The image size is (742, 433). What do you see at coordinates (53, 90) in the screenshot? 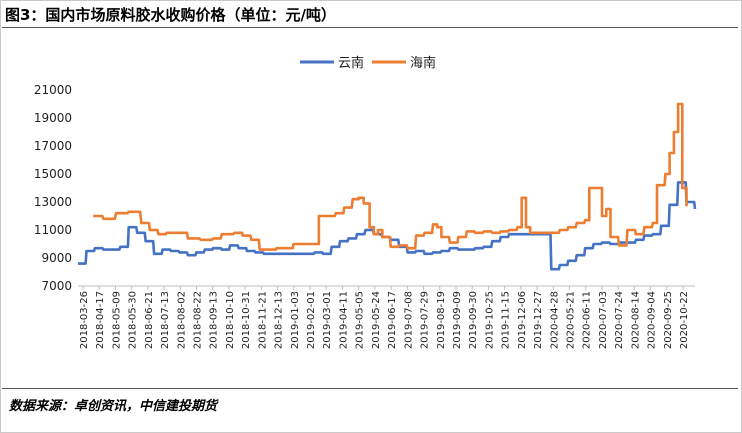
I see `y-tick-label: 21000` at bounding box center [53, 90].